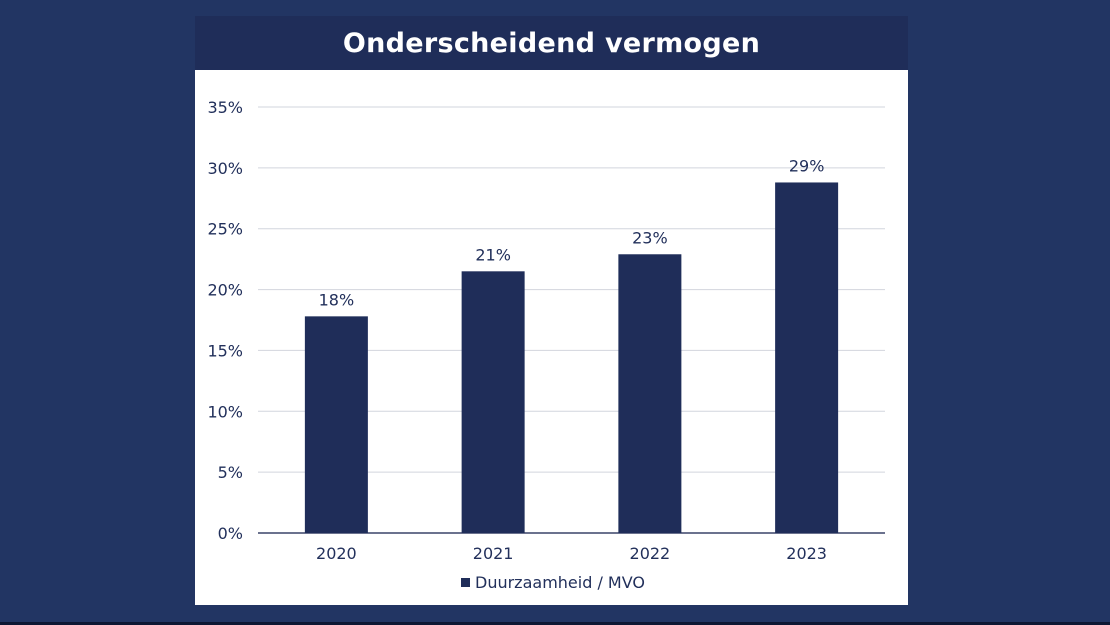 The height and width of the screenshot is (625, 1110). What do you see at coordinates (225, 168) in the screenshot?
I see `y-tick-label: 30%` at bounding box center [225, 168].